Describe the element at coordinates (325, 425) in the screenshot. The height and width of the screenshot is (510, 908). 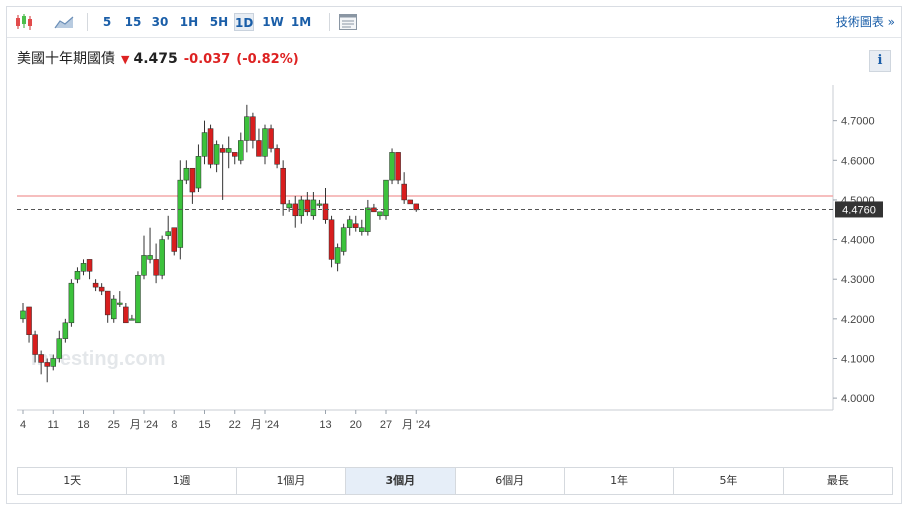
I see `x-tick-label: 13` at that location.